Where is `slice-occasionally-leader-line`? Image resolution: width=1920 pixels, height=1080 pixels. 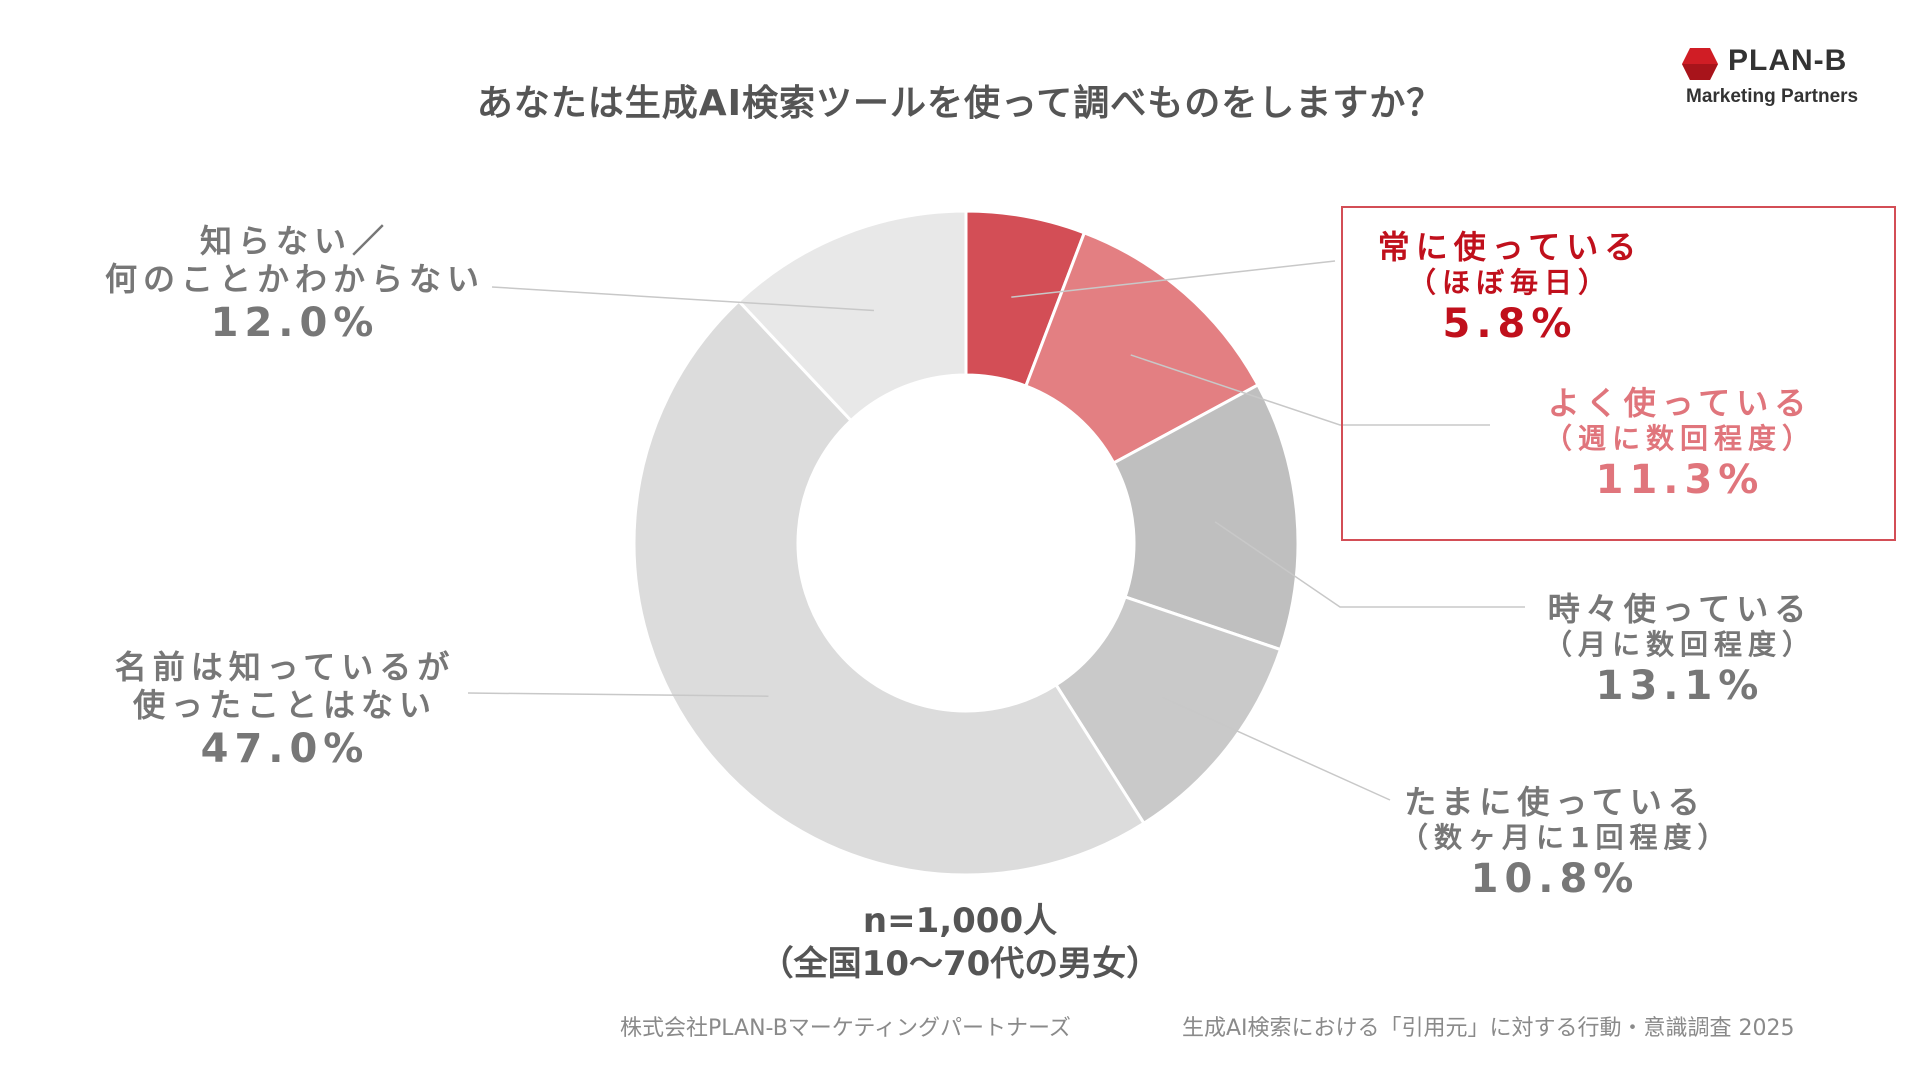
slice-occasionally-leader-line is located at coordinates (1276, 748).